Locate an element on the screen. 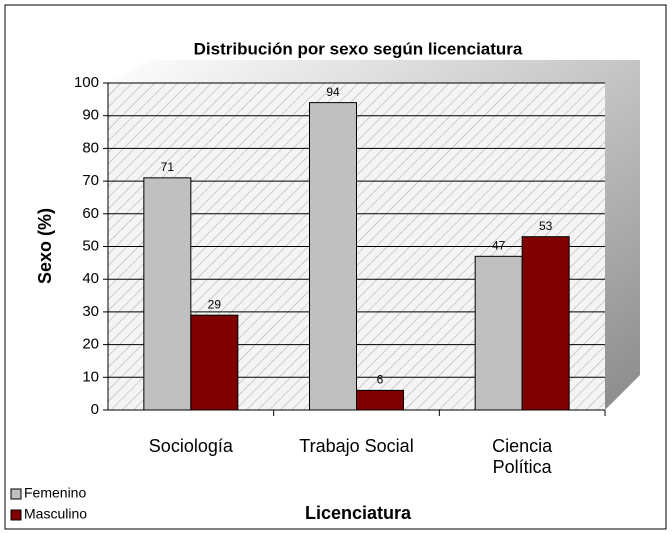 This screenshot has height=534, width=672. legend-label: Masculino is located at coordinates (55, 514).